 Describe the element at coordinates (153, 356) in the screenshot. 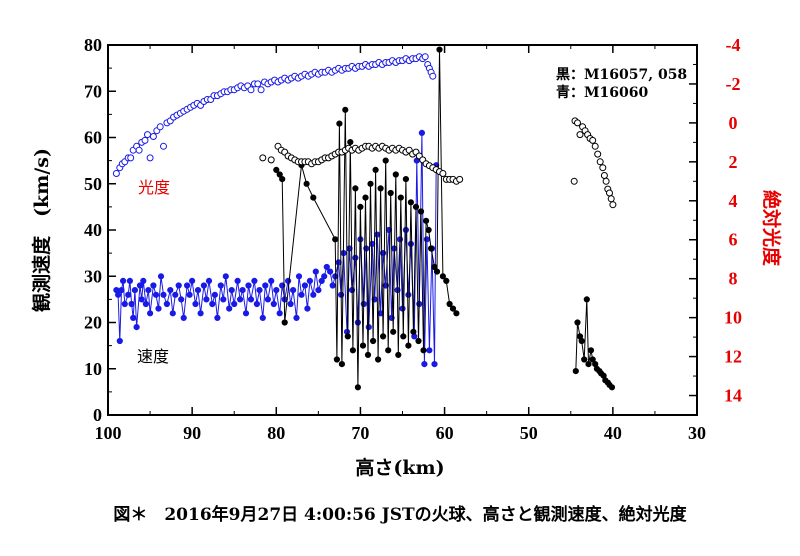

I see `annotation-velocity: 速度` at that location.